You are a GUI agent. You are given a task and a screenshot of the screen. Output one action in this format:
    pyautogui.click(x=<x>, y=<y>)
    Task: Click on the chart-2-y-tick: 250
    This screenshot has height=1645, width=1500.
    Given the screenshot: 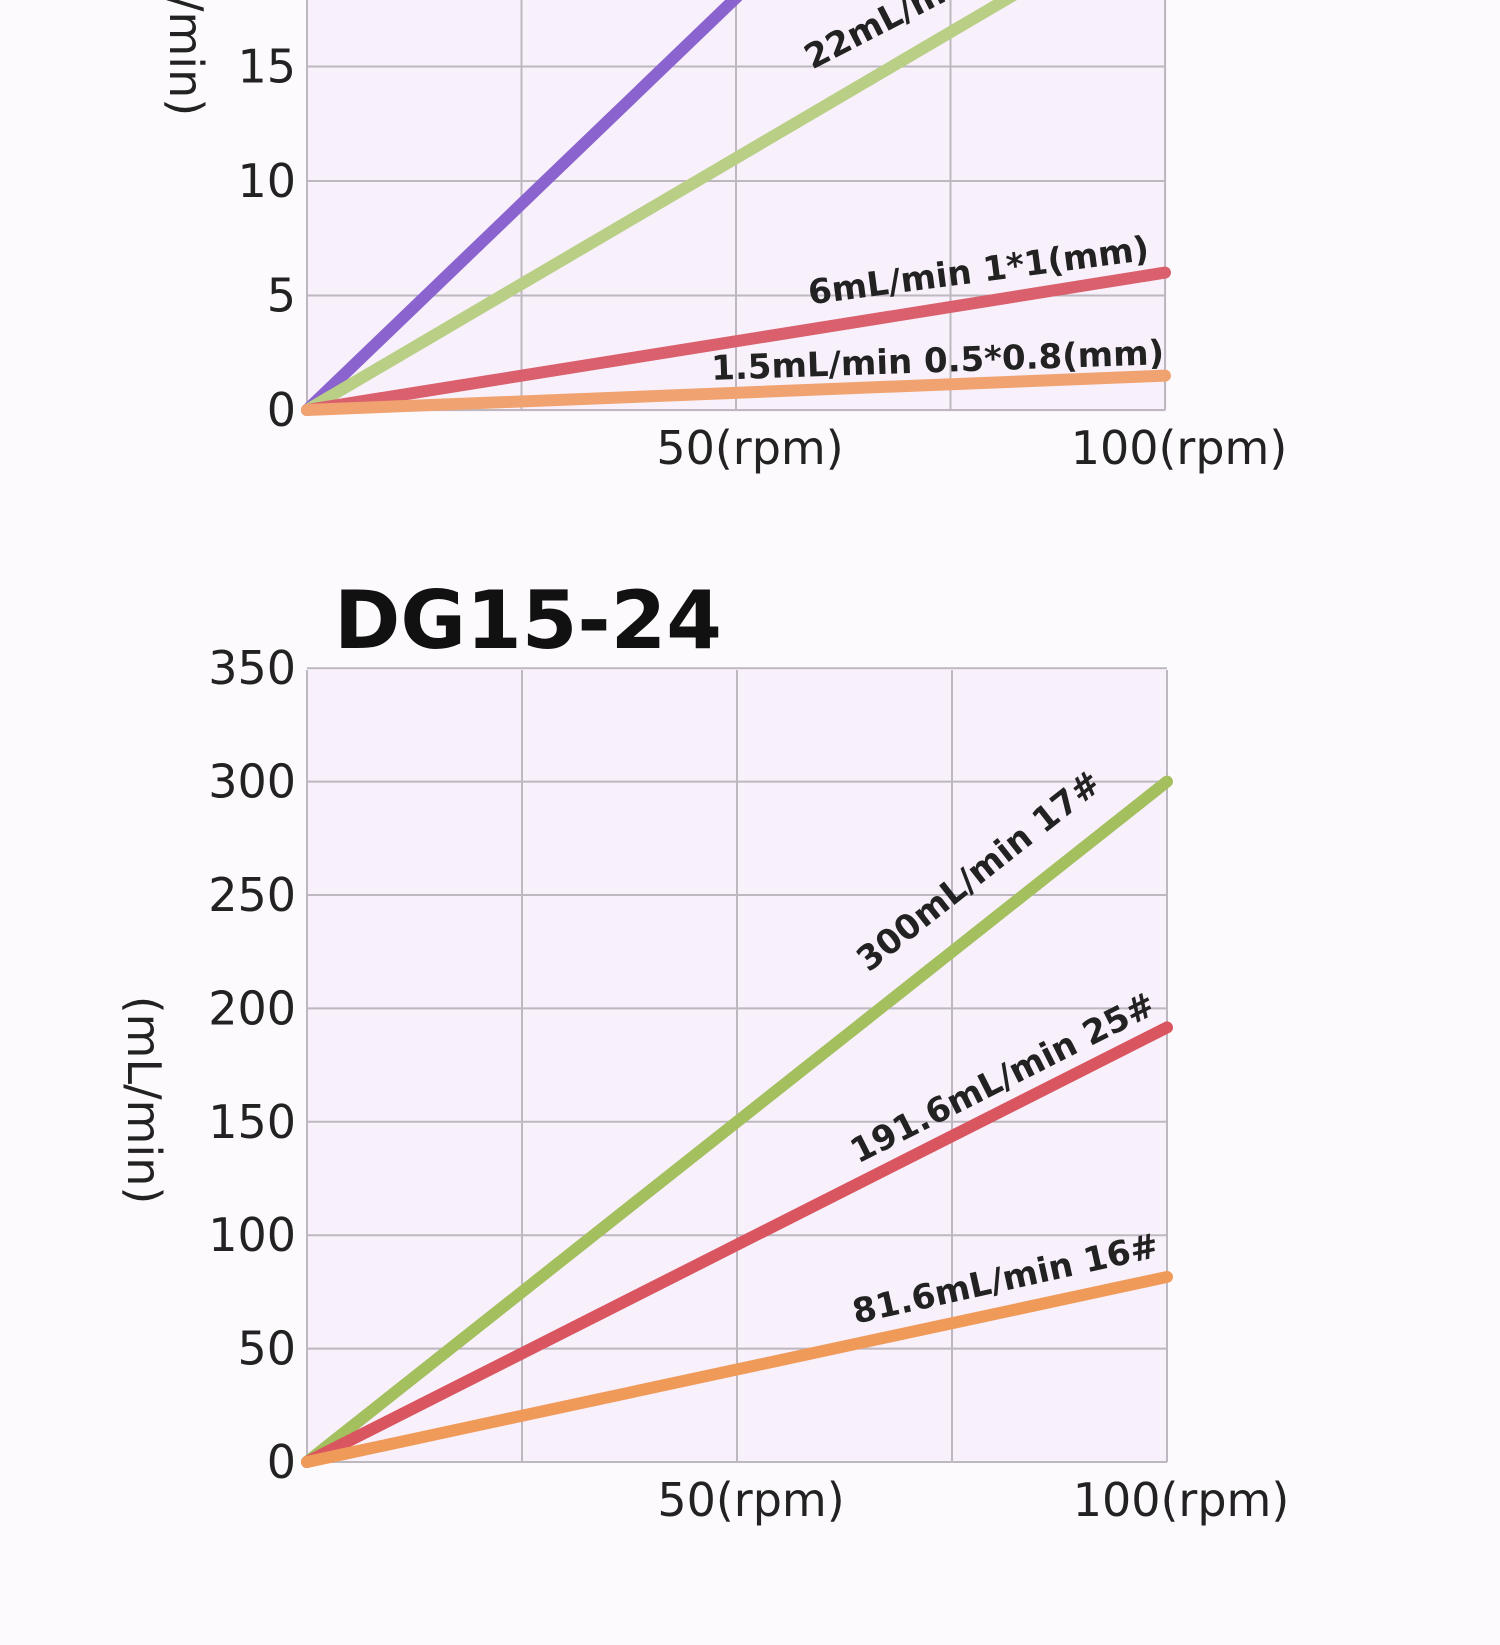 What is the action you would take?
    pyautogui.click(x=252, y=895)
    